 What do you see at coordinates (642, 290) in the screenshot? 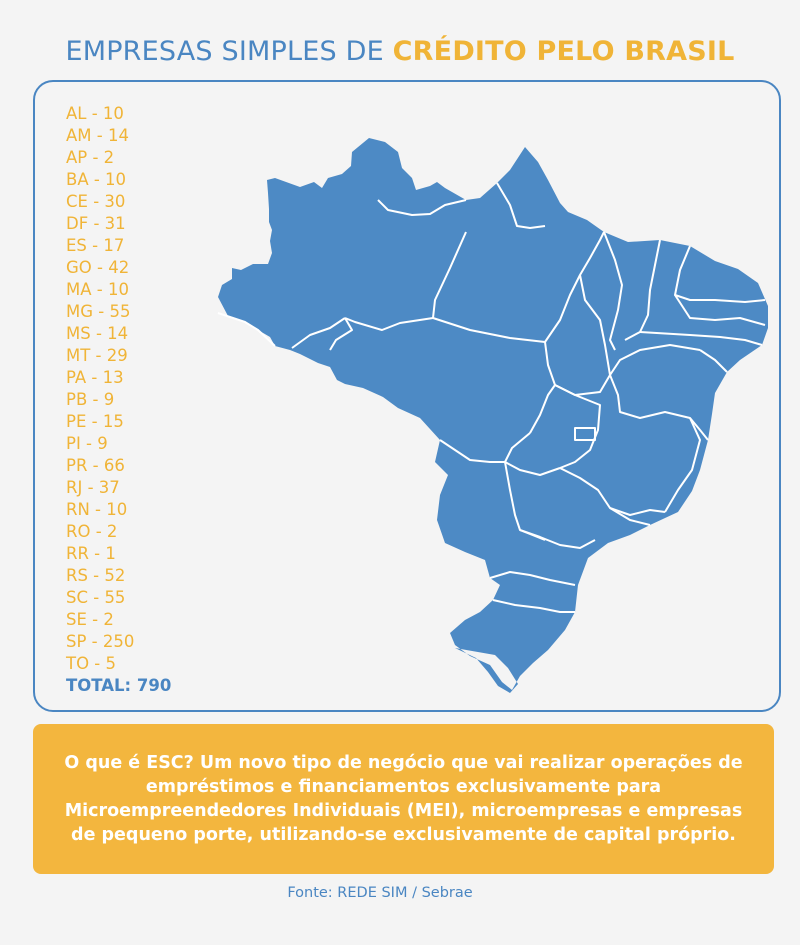
I see `border-pi-ce` at bounding box center [642, 290].